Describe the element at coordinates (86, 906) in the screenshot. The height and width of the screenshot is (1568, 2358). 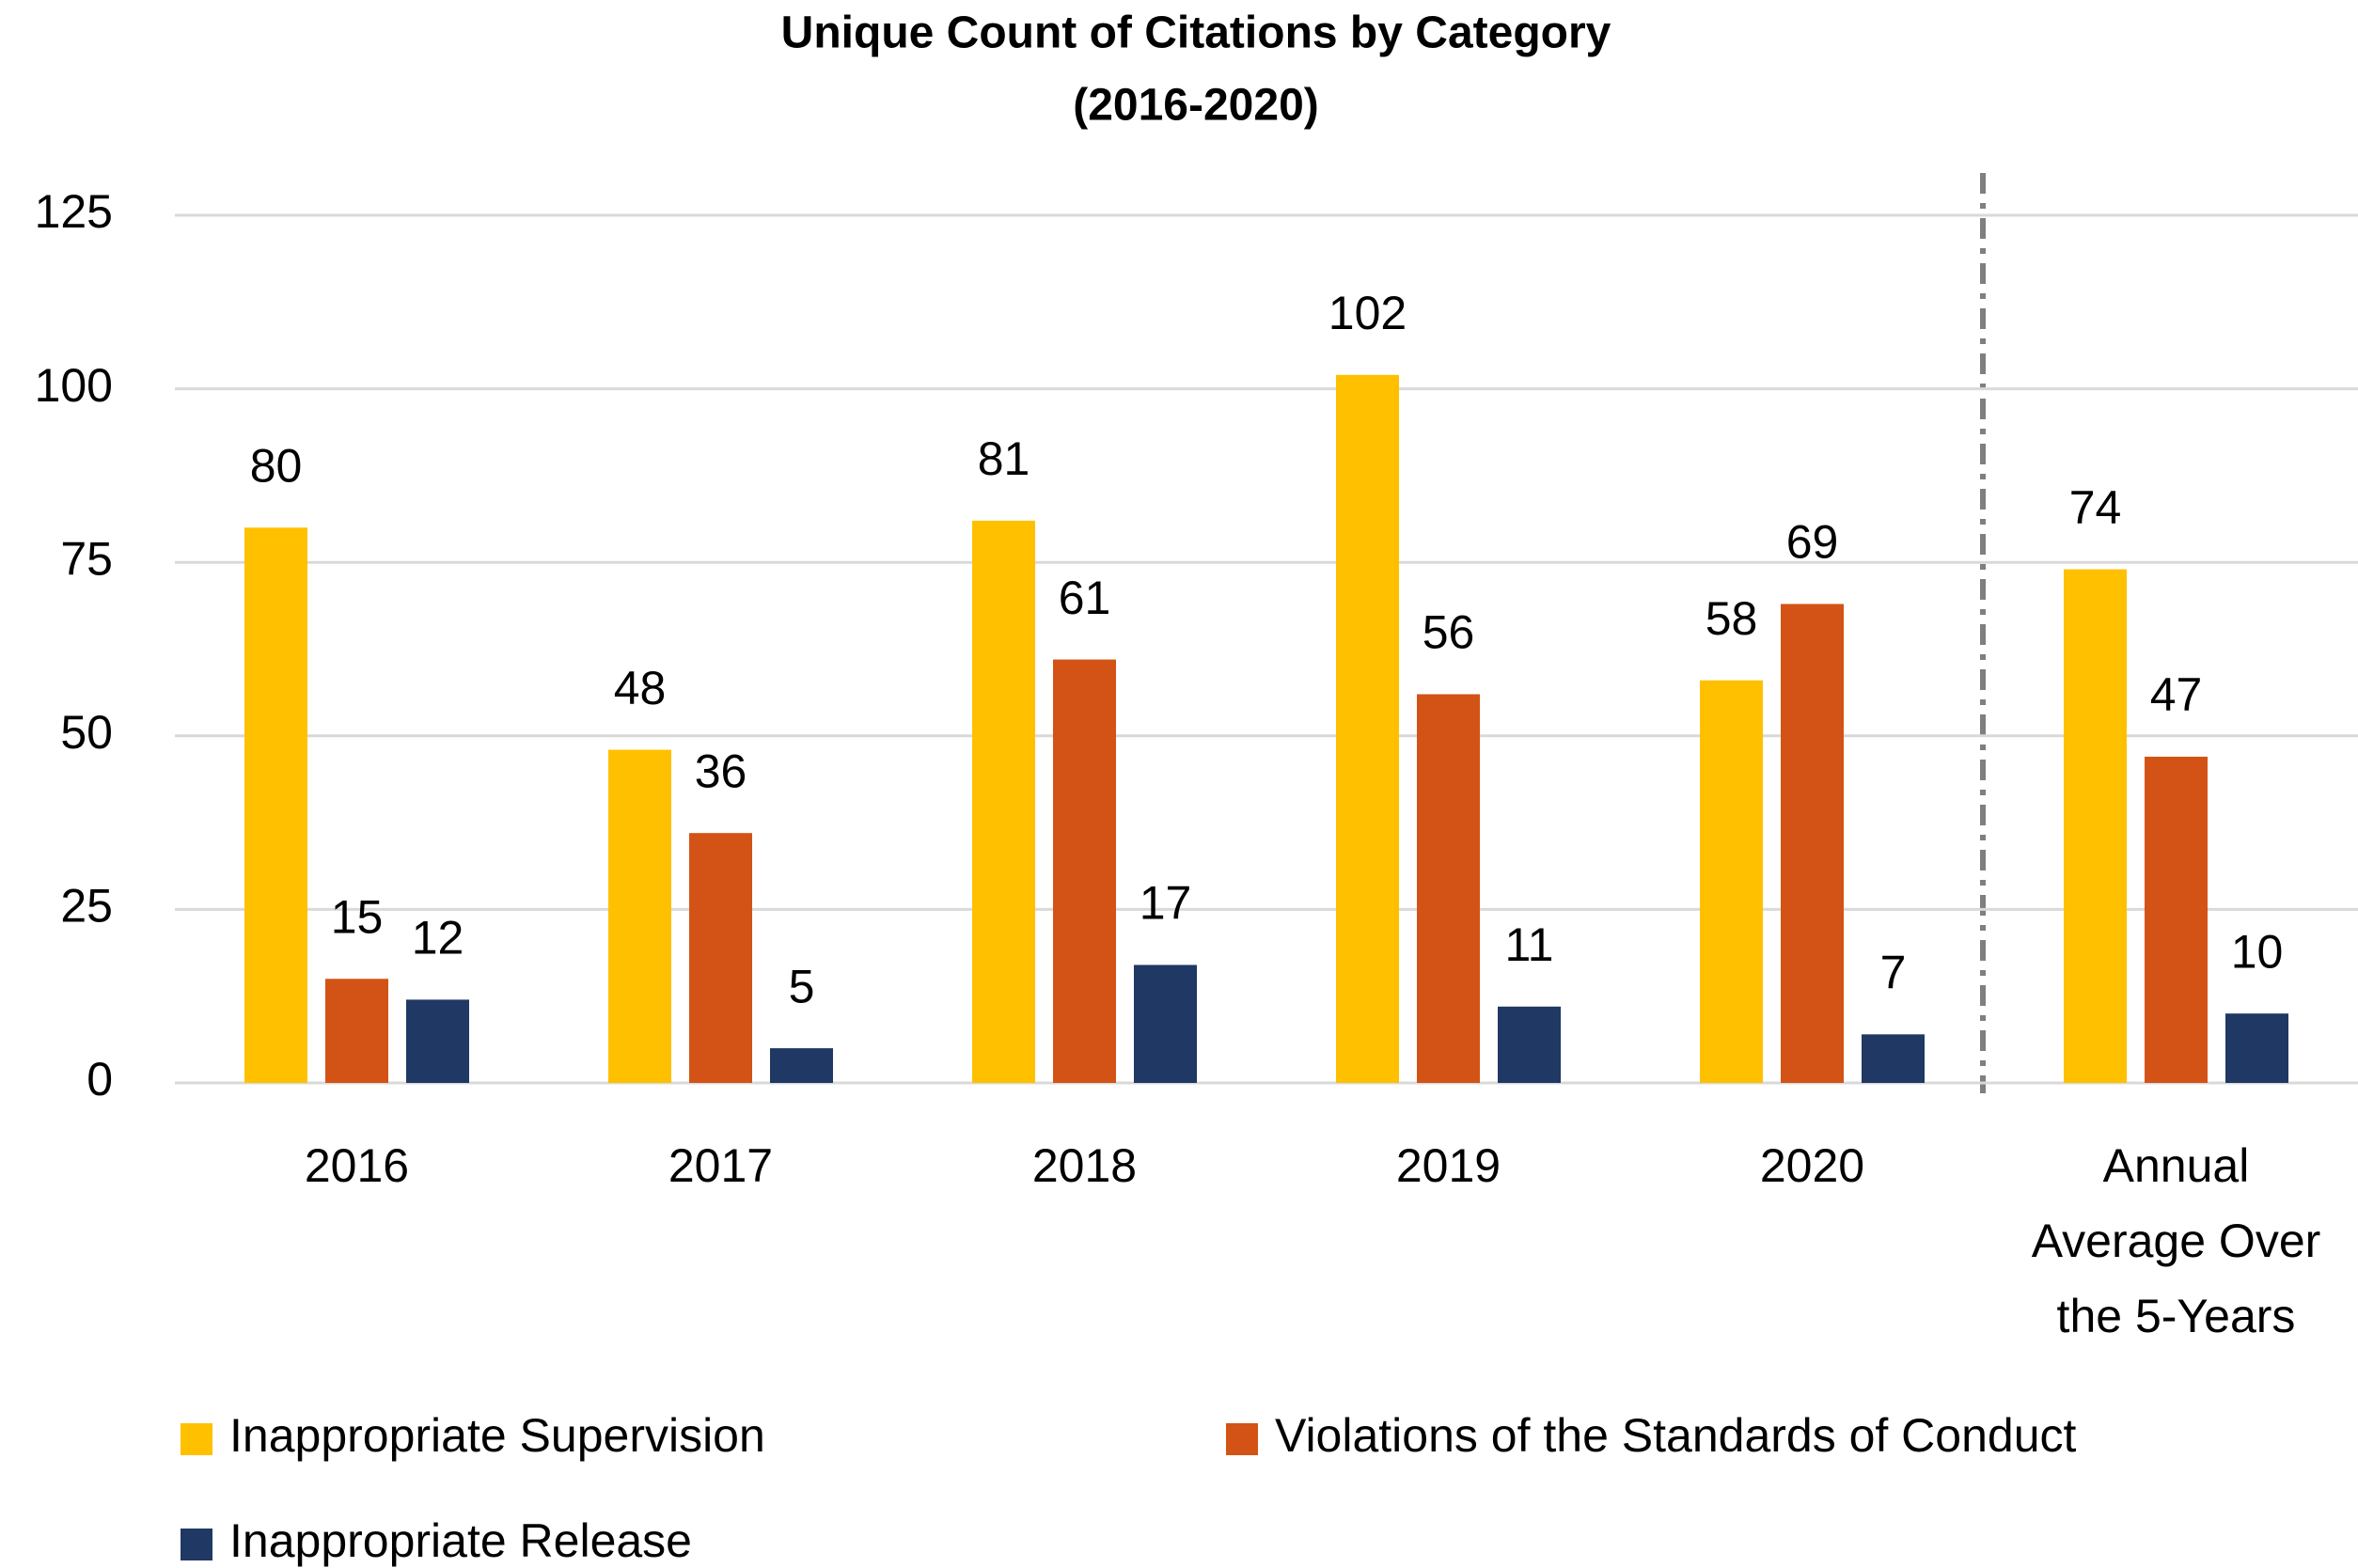
I see `y-tick-label: 25` at that location.